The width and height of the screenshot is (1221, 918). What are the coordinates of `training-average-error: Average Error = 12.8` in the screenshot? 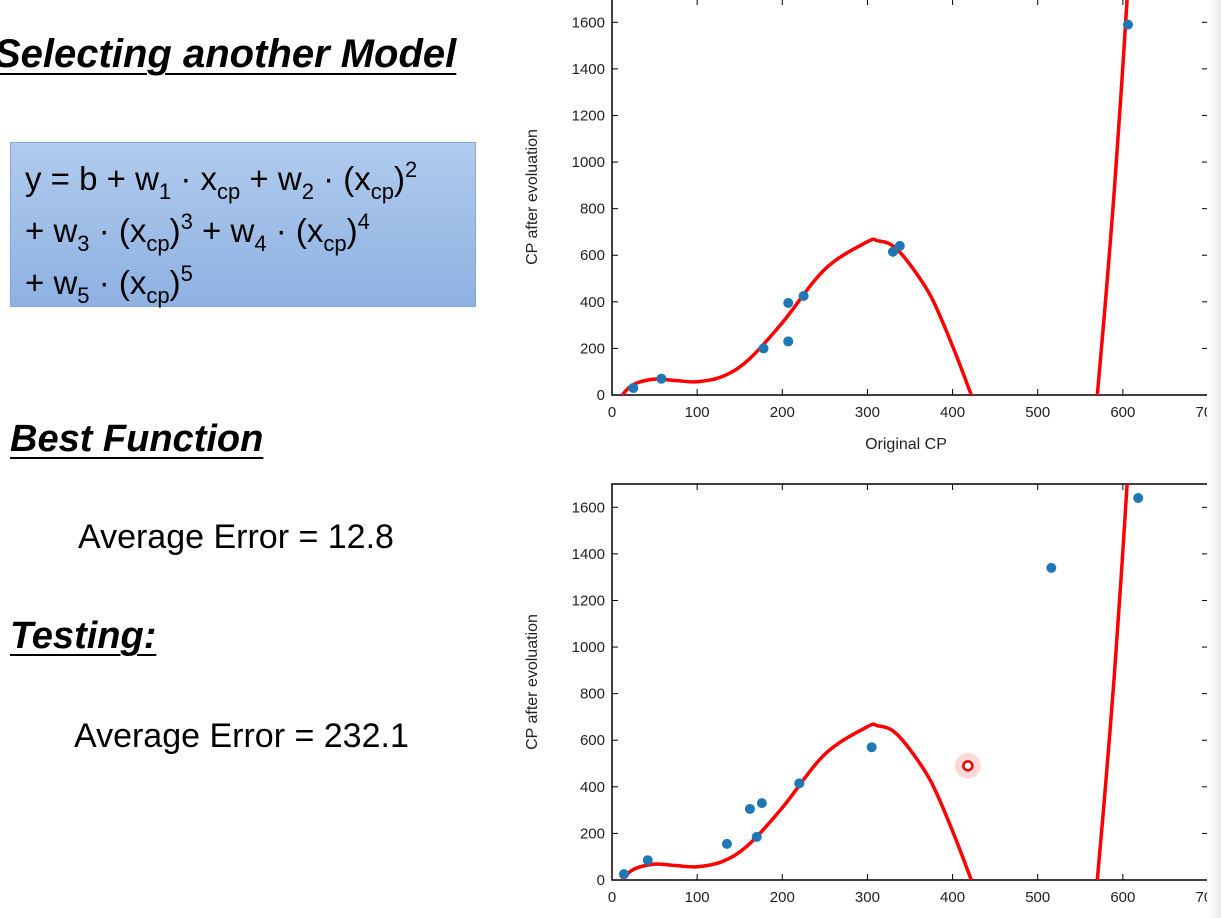 It's located at (236, 537).